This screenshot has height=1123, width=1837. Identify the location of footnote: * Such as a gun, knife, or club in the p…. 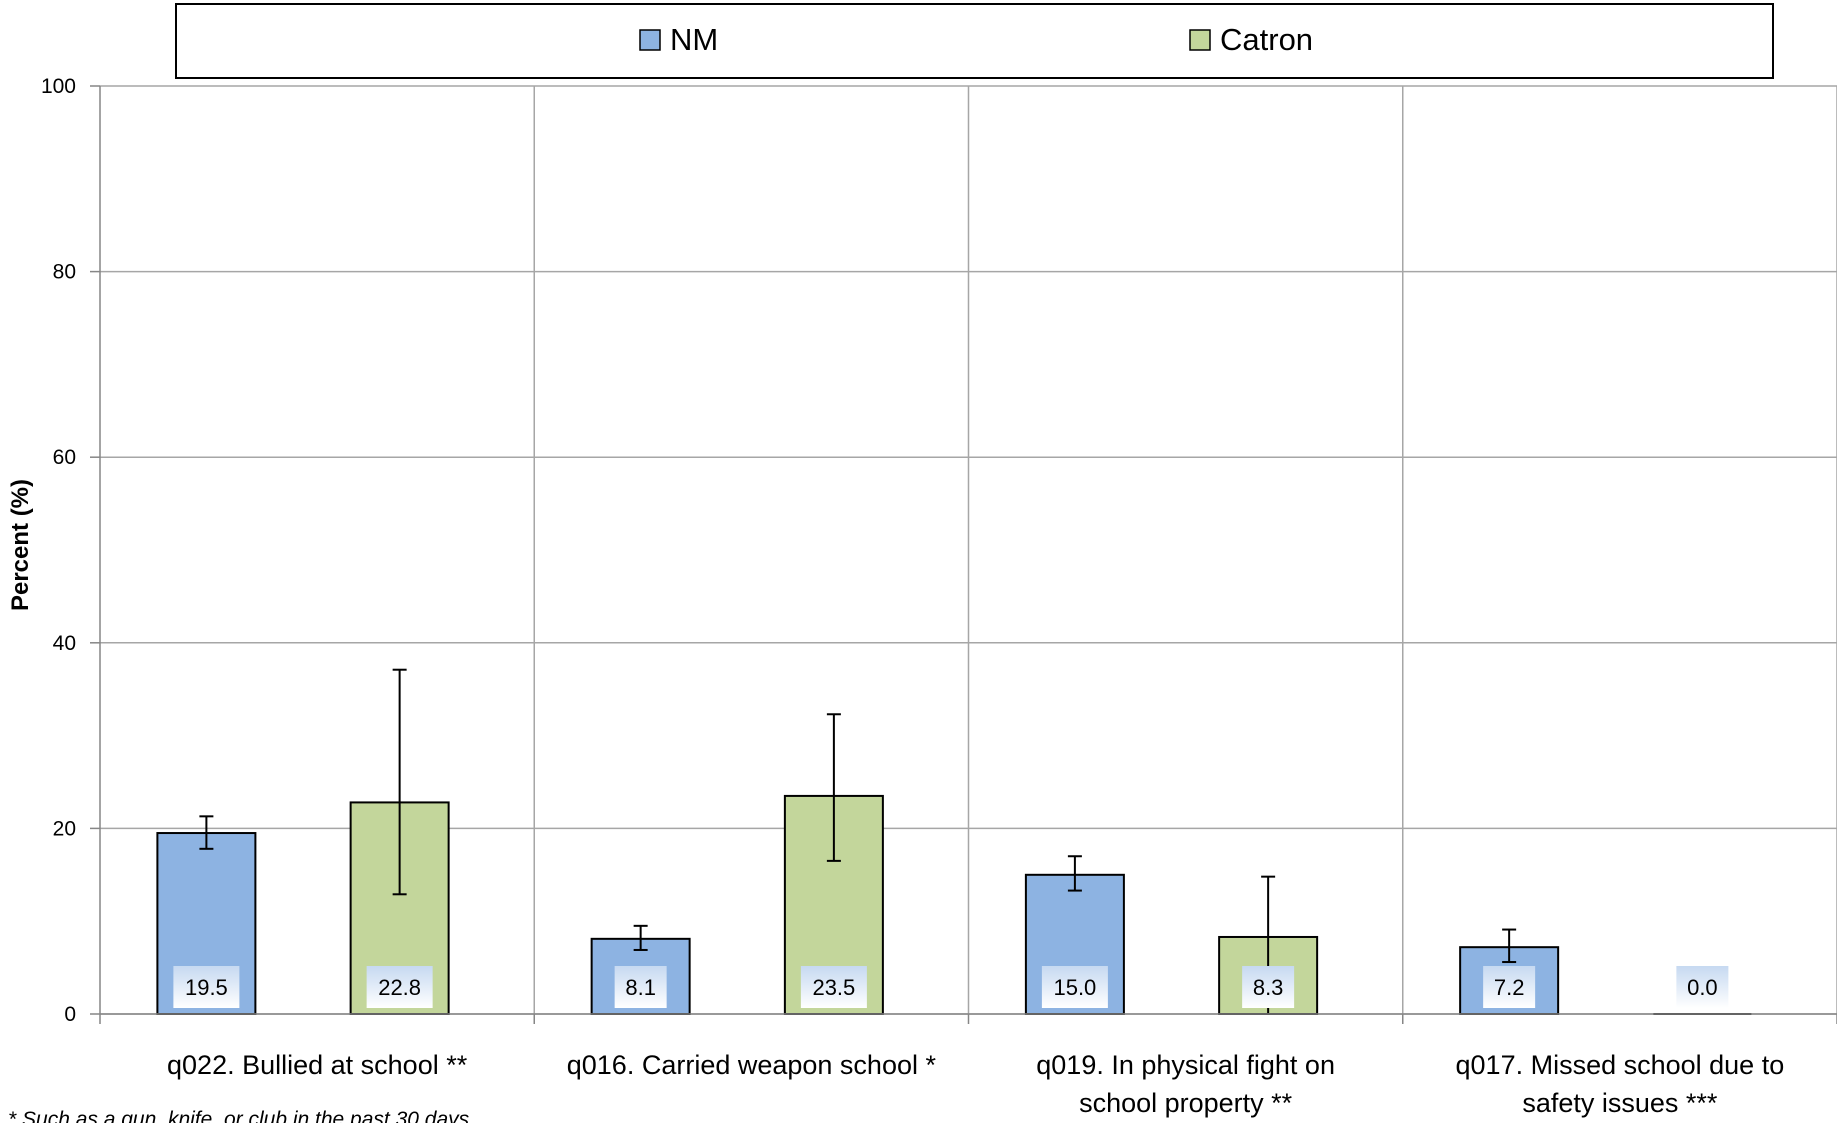
(239, 1115).